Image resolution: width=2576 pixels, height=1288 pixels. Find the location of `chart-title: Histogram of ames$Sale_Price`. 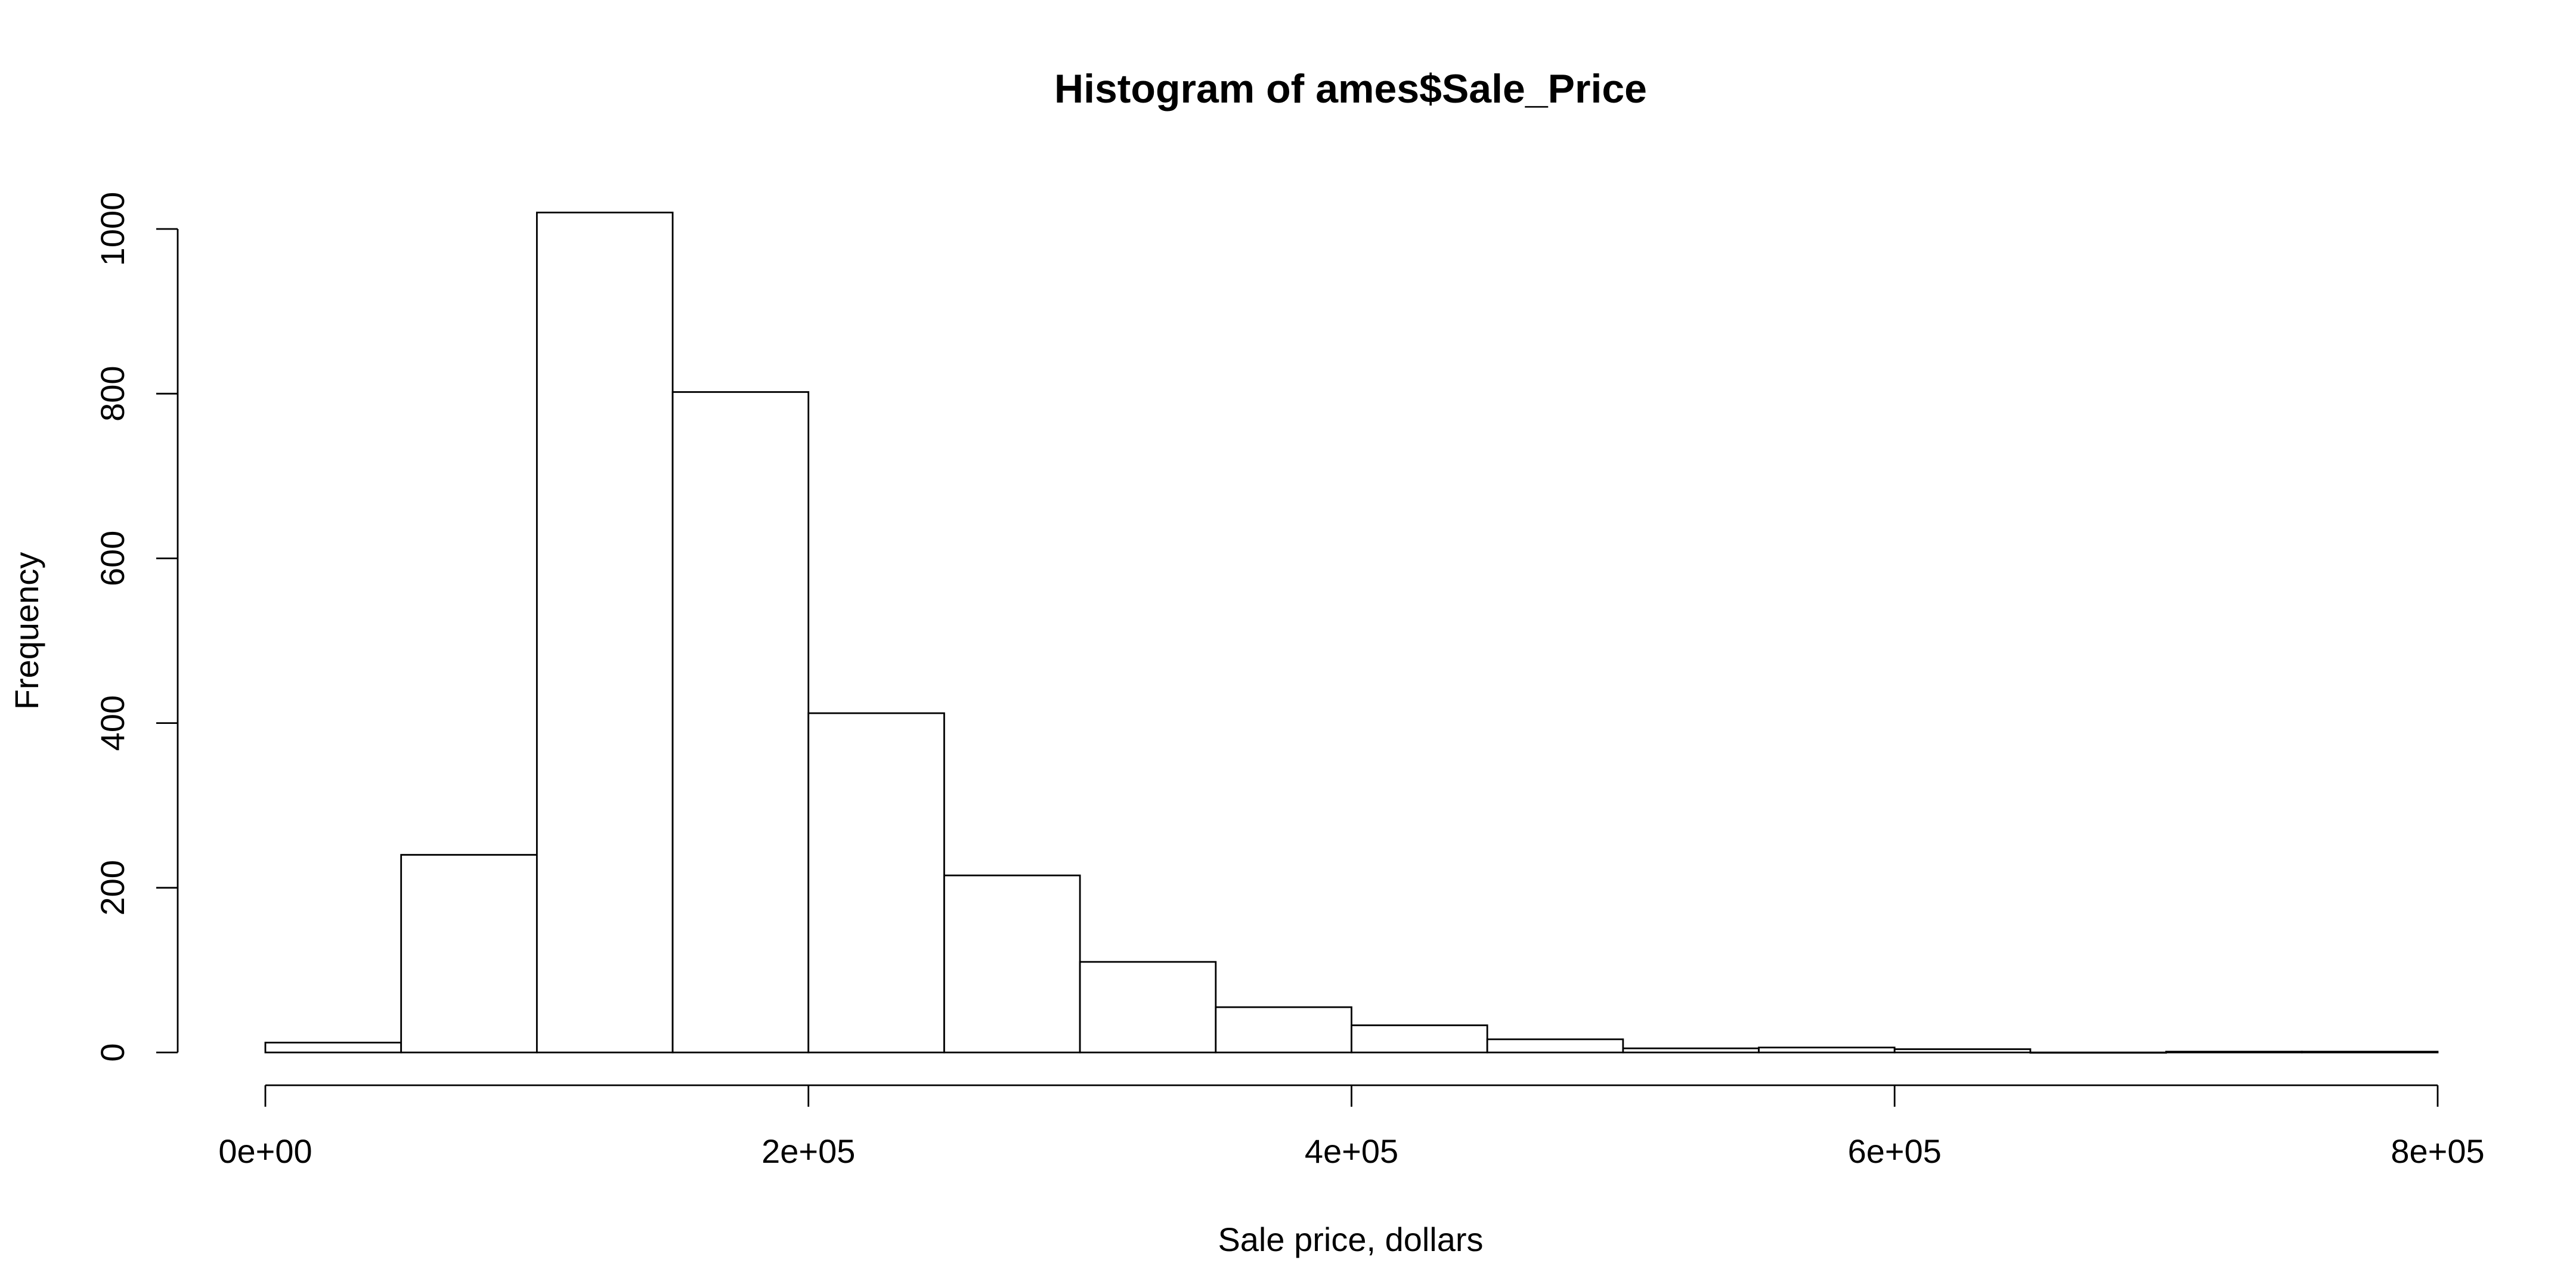

chart-title: Histogram of ames$Sale_Price is located at coordinates (1350, 89).